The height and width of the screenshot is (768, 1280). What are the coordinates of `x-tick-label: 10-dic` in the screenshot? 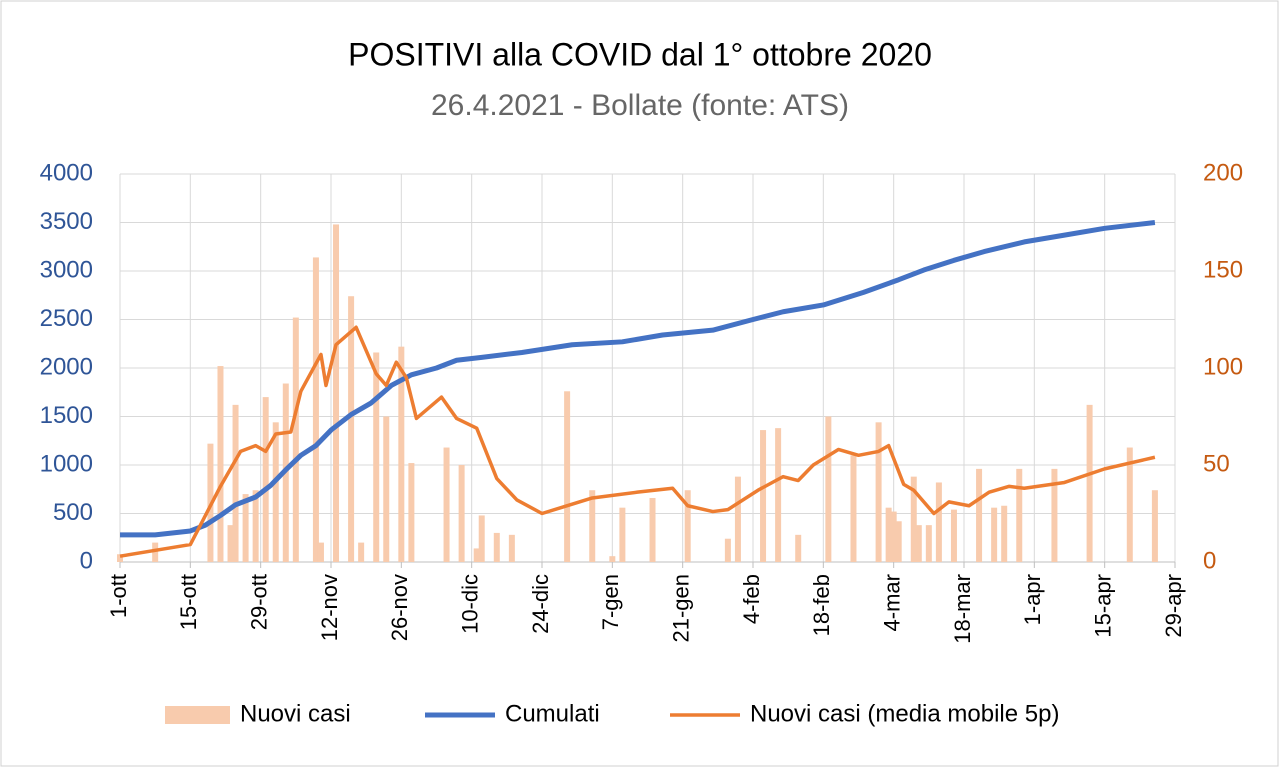 It's located at (469, 604).